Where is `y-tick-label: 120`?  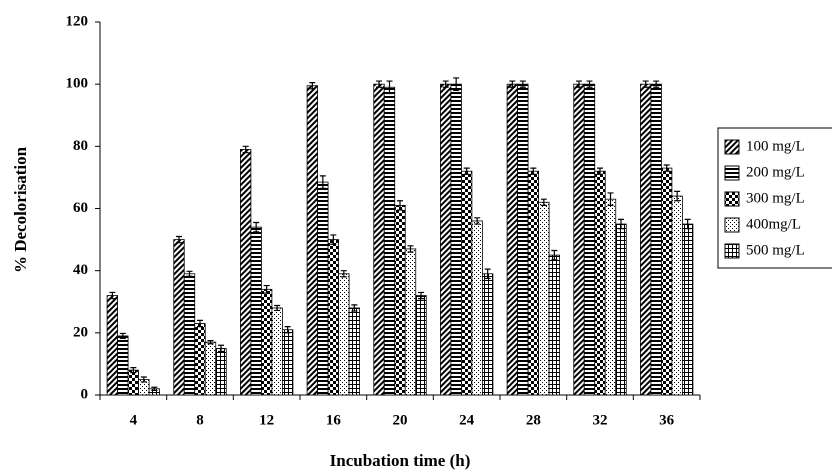
y-tick-label: 120 is located at coordinates (77, 21).